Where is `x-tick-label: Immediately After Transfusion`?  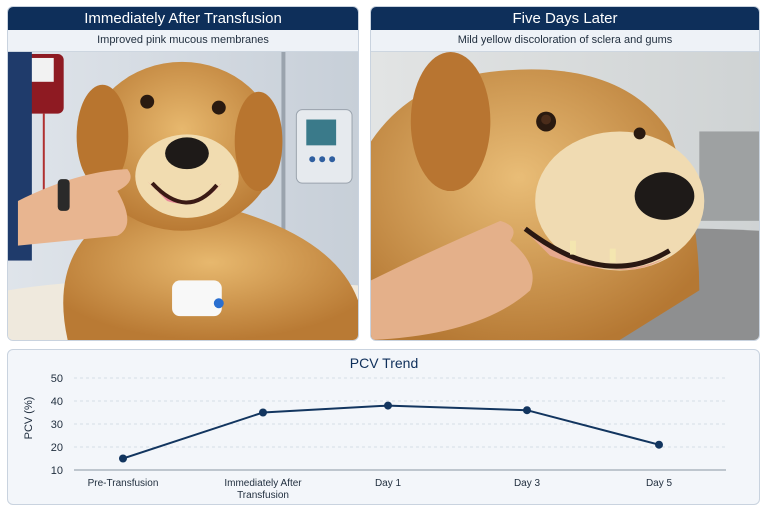
x-tick-label: Immediately After Transfusion is located at coordinates (263, 489).